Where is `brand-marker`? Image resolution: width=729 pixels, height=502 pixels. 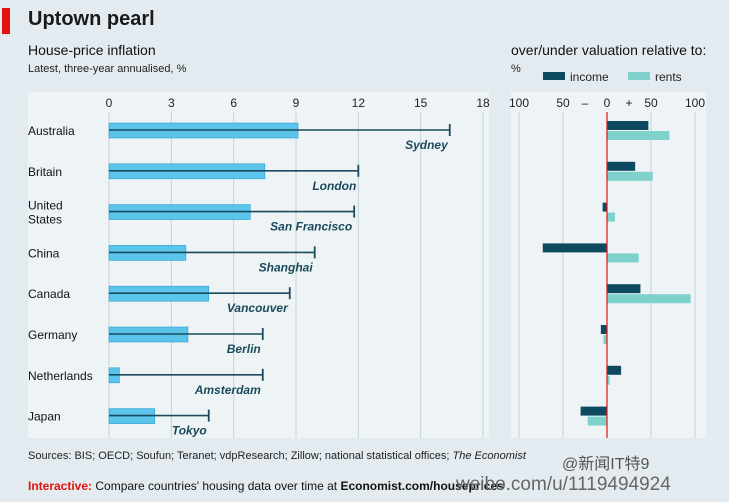 brand-marker is located at coordinates (6, 21).